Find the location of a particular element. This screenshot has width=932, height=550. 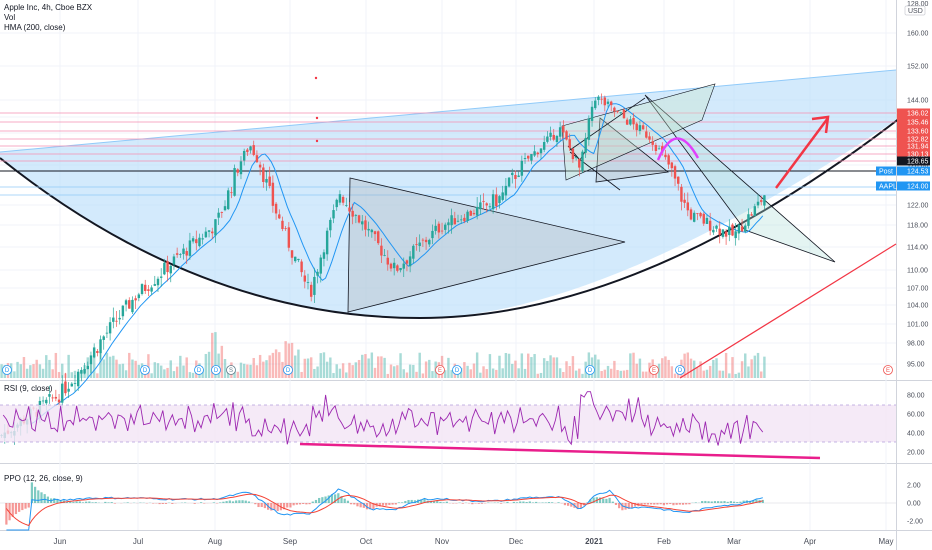

rsi-label: RSI (9, close) is located at coordinates (28, 388).